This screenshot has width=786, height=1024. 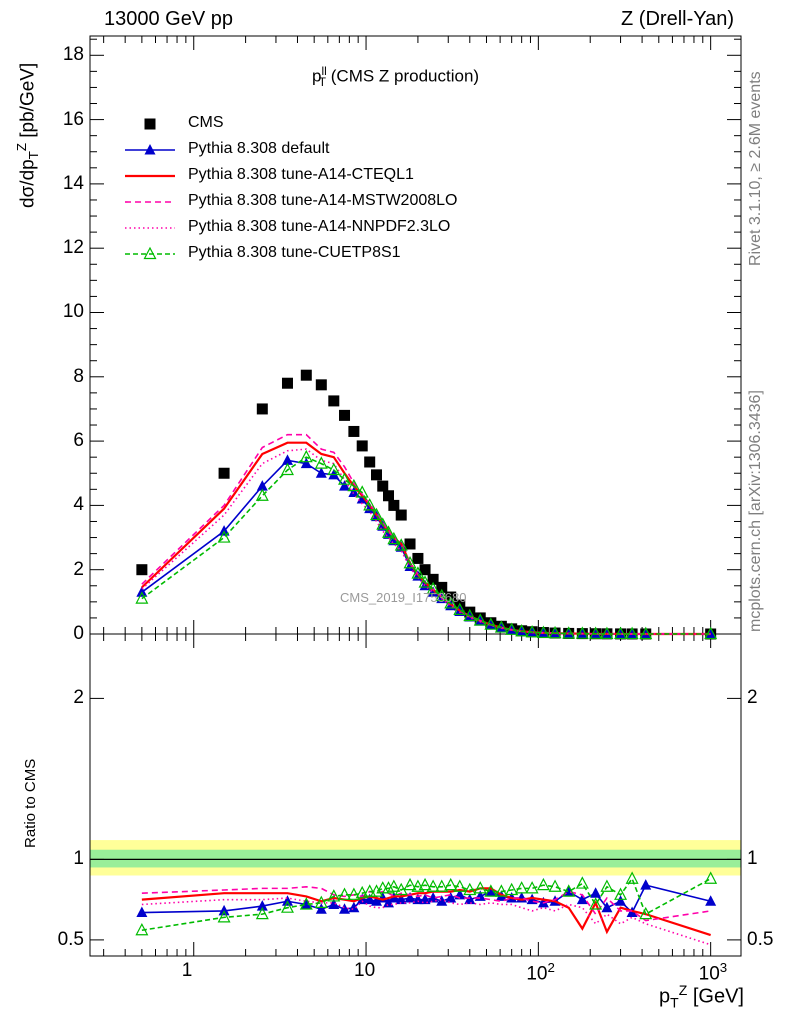 I want to click on y-main-tick-label: 6, so click(x=78, y=441).